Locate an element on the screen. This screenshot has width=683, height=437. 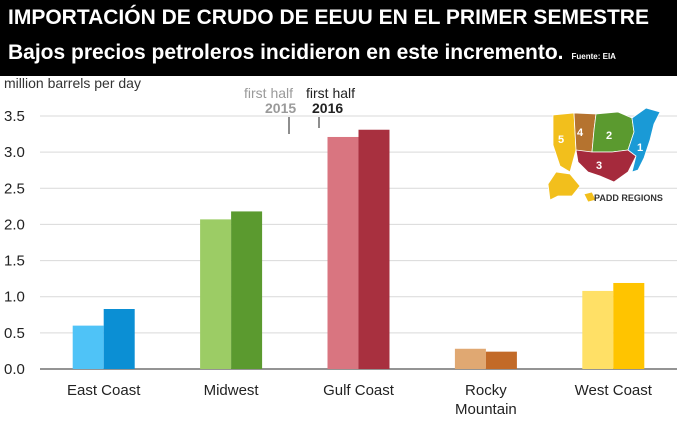
annotation-2015-line1: first half is located at coordinates (268, 93).